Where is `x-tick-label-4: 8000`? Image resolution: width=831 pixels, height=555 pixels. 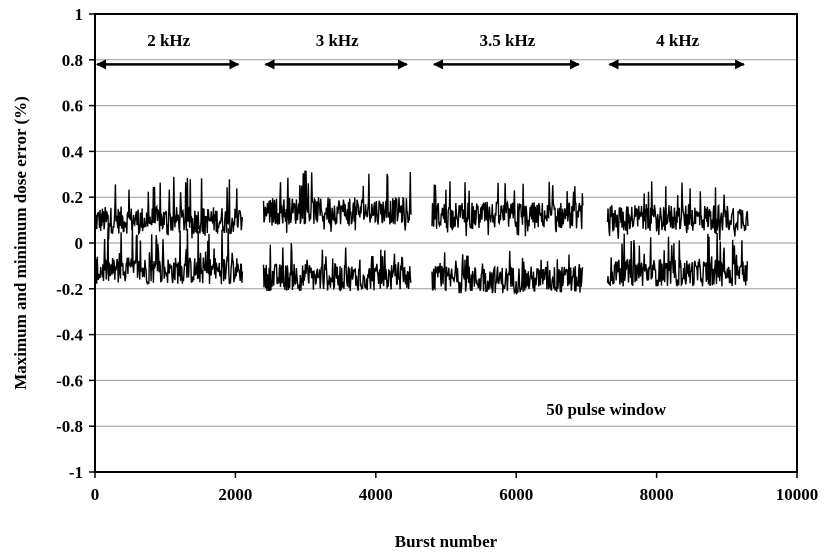 x-tick-label-4: 8000 is located at coordinates (657, 494).